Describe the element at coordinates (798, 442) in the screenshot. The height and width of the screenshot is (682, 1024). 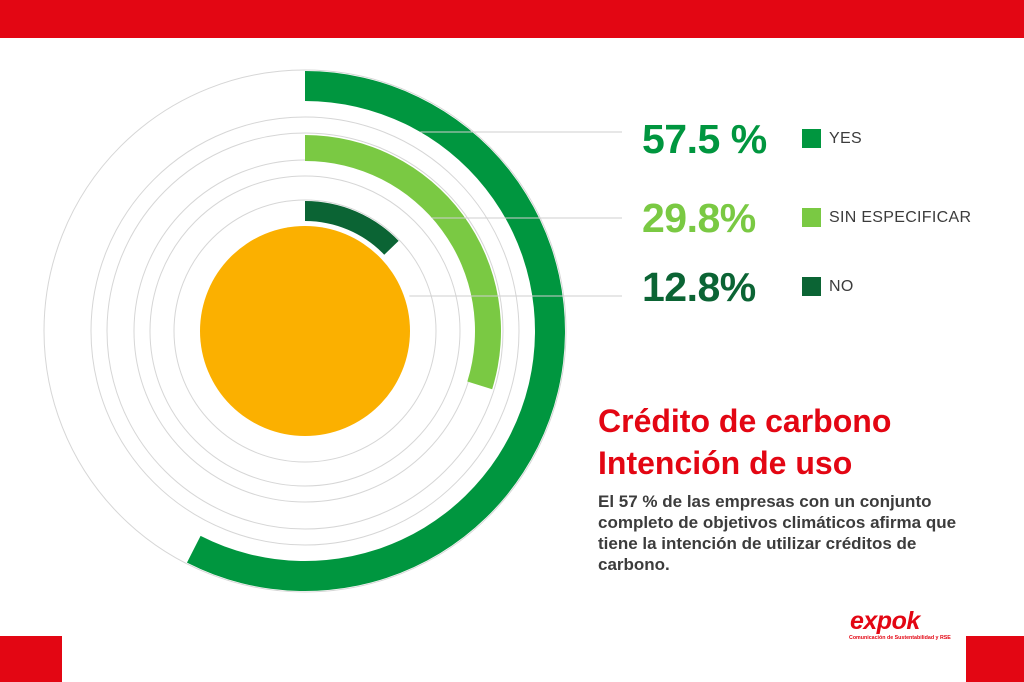
I see `chart-title: Crédito de carbono Intención de uso` at that location.